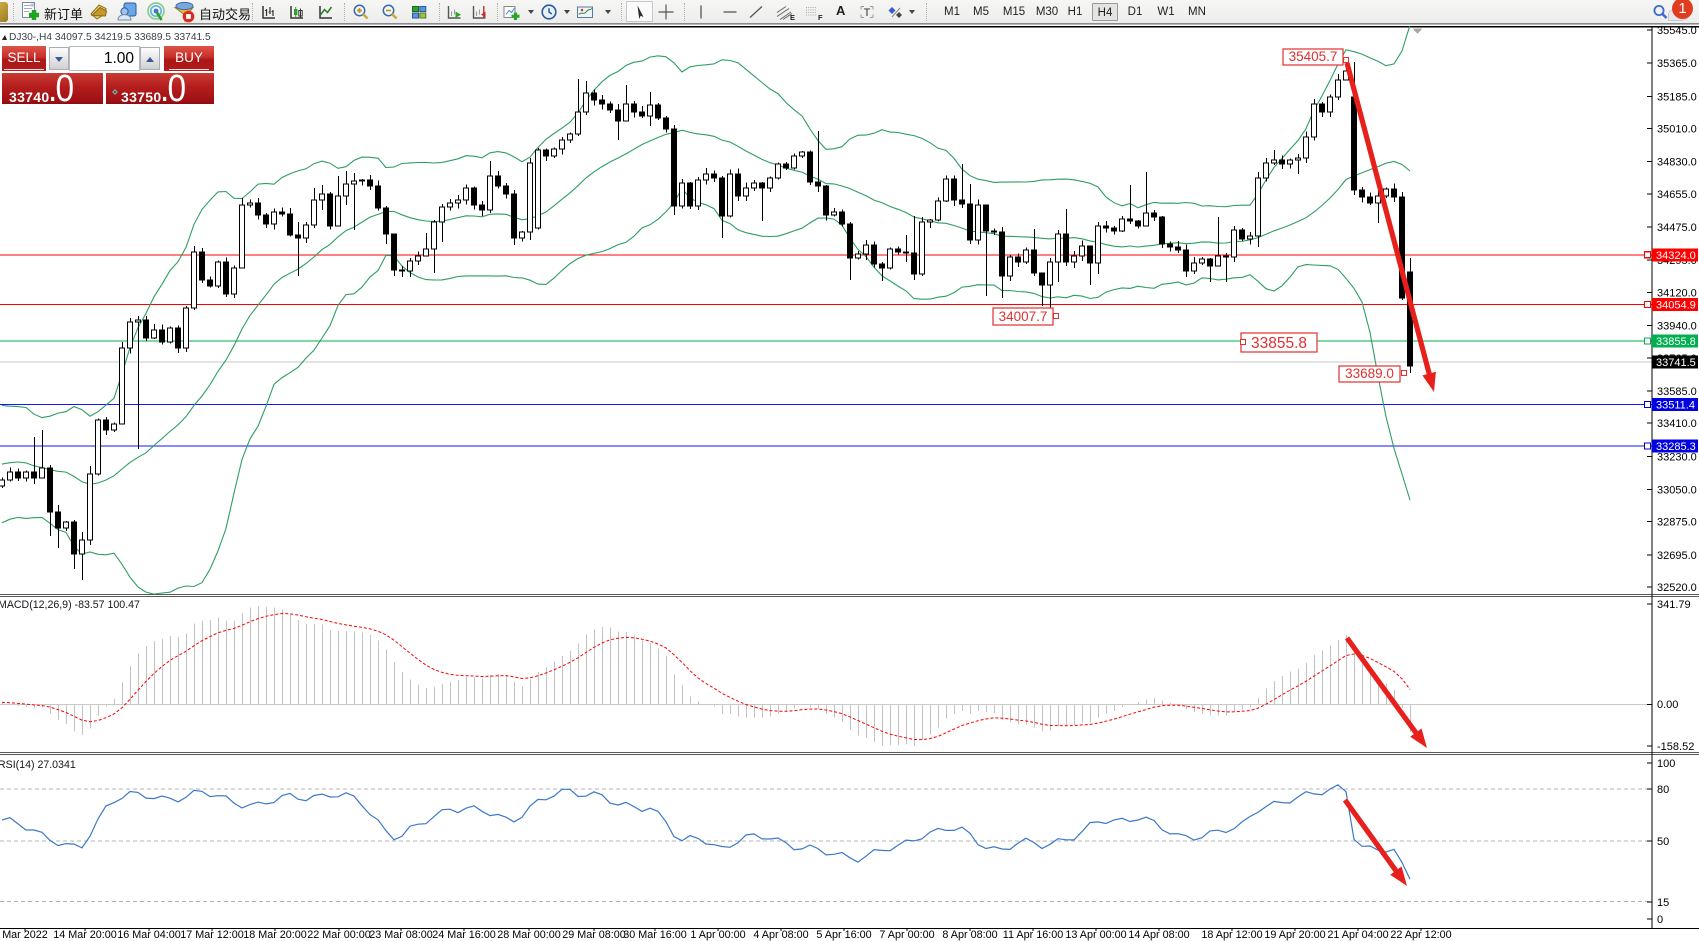 The height and width of the screenshot is (941, 1699). What do you see at coordinates (1675, 747) in the screenshot?
I see `svg-text: -158.52` at bounding box center [1675, 747].